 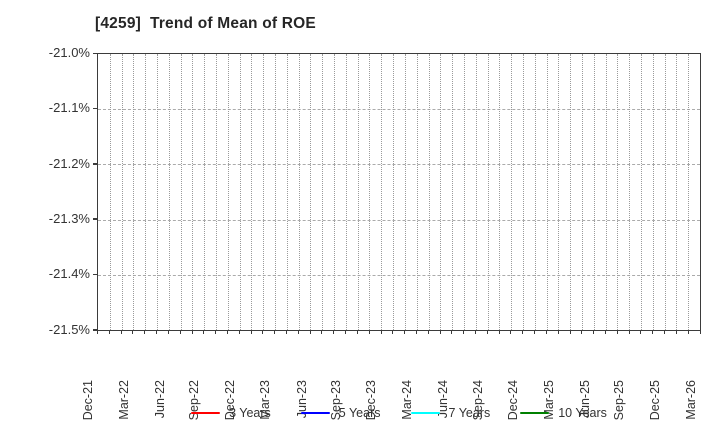 What do you see at coordinates (469, 413) in the screenshot?
I see `legend-label-7-years: 7 Years` at bounding box center [469, 413].